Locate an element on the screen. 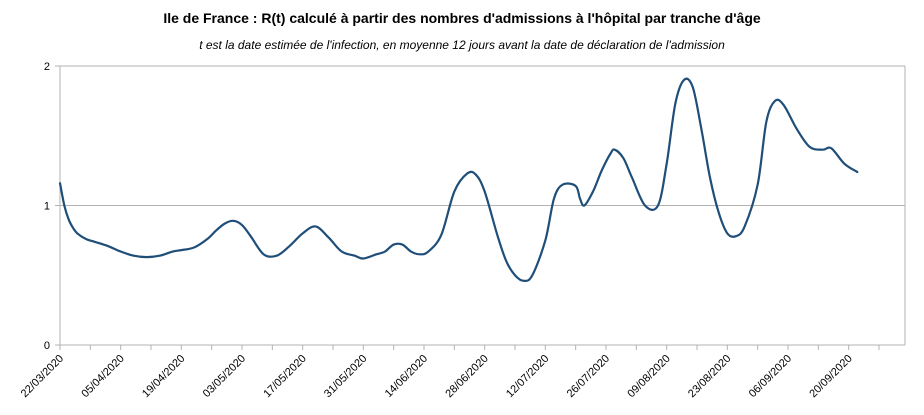  x-tick-label-2: 19/04/2020 is located at coordinates (163, 376).